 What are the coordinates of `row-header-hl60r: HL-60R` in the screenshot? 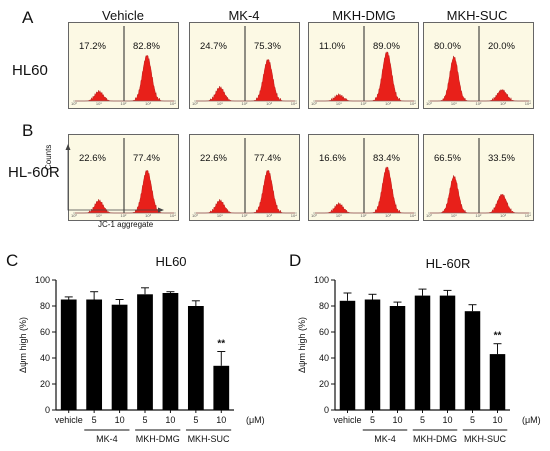 It's located at (34, 172).